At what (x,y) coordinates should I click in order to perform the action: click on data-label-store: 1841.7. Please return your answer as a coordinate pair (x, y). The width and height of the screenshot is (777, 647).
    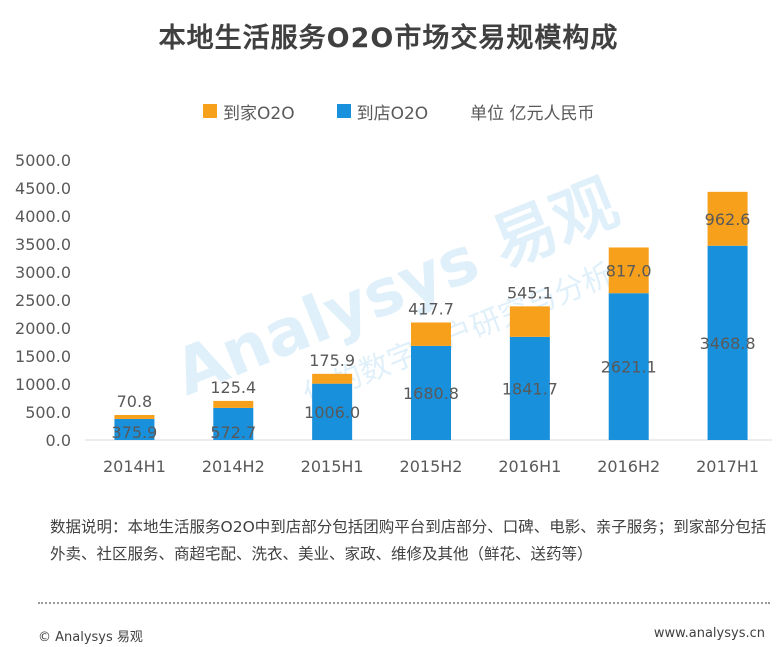
    Looking at the image, I should click on (530, 388).